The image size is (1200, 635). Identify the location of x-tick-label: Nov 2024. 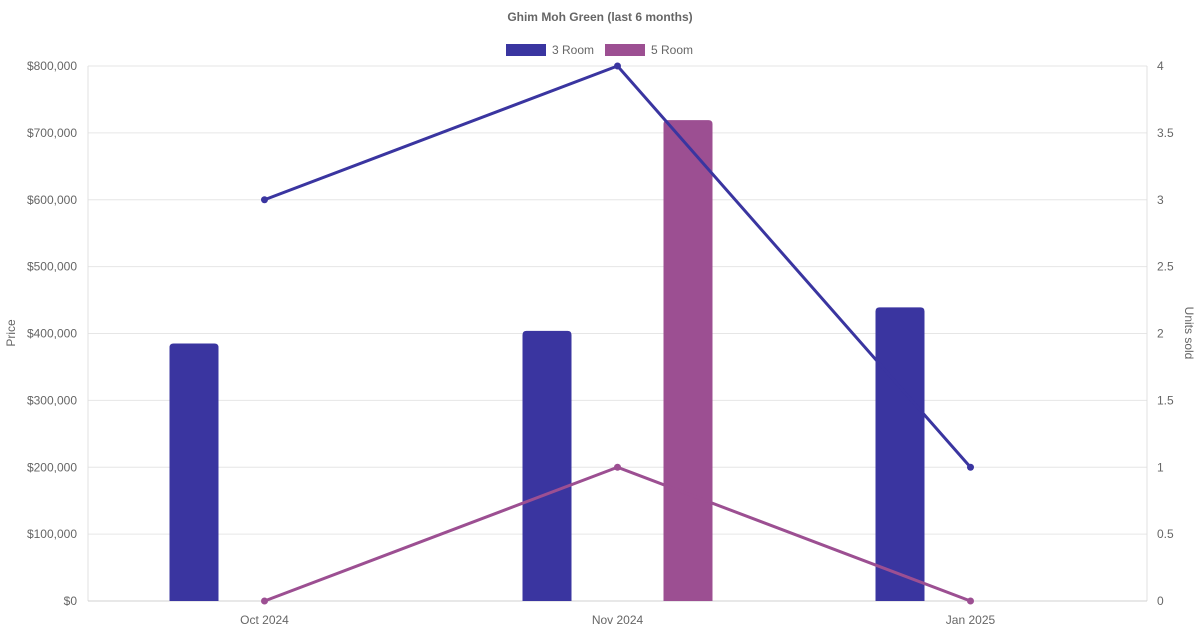
(618, 620).